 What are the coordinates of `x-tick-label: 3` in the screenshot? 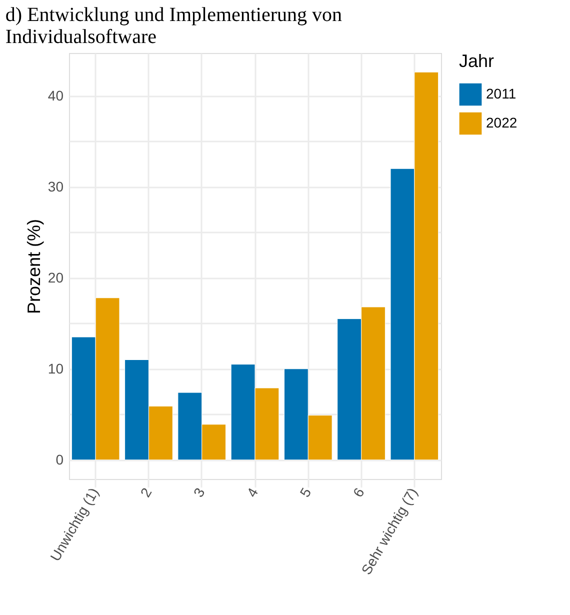 It's located at (199, 492).